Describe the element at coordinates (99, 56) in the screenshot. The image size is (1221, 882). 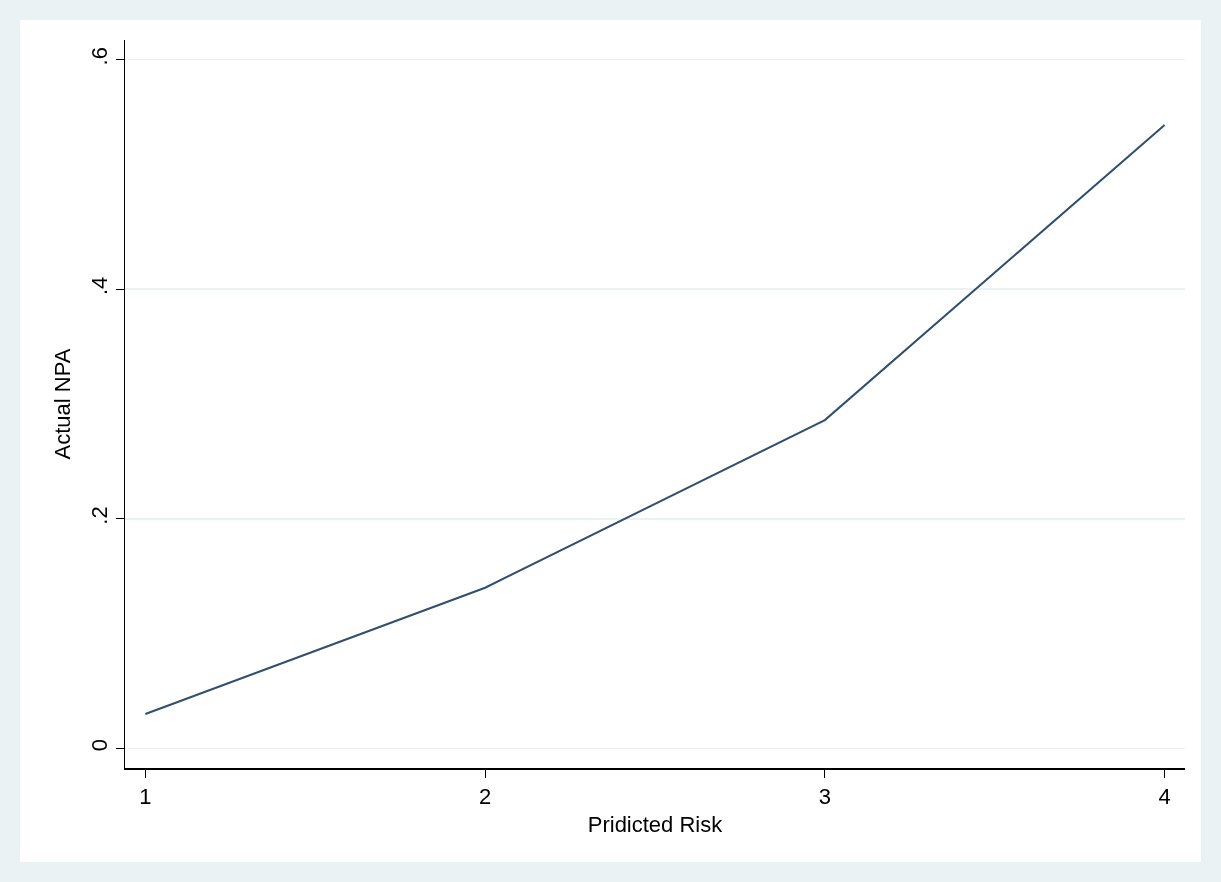
I see `y-tick-label: .6` at that location.